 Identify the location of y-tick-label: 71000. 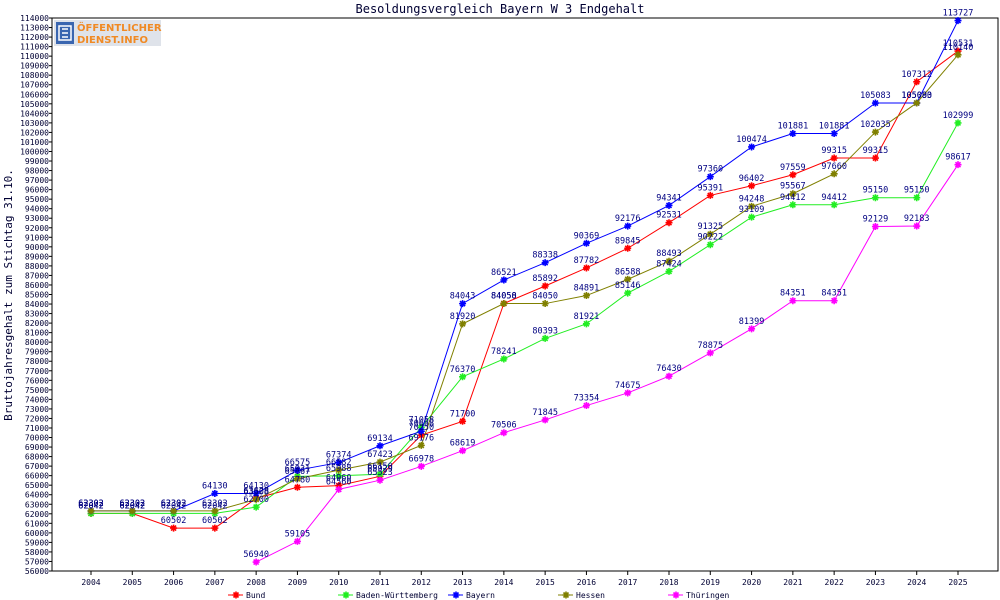
(37, 428).